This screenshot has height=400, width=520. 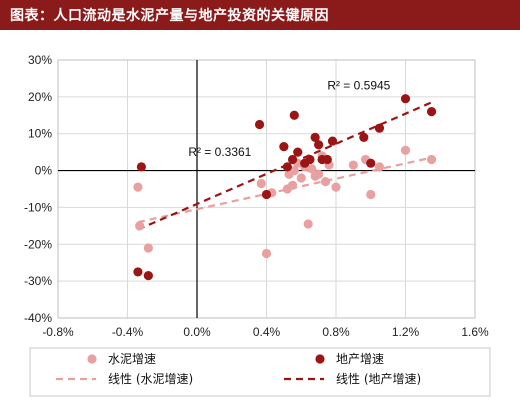 What do you see at coordinates (132, 359) in the screenshot?
I see `legend-cement-label: 水泥增速` at bounding box center [132, 359].